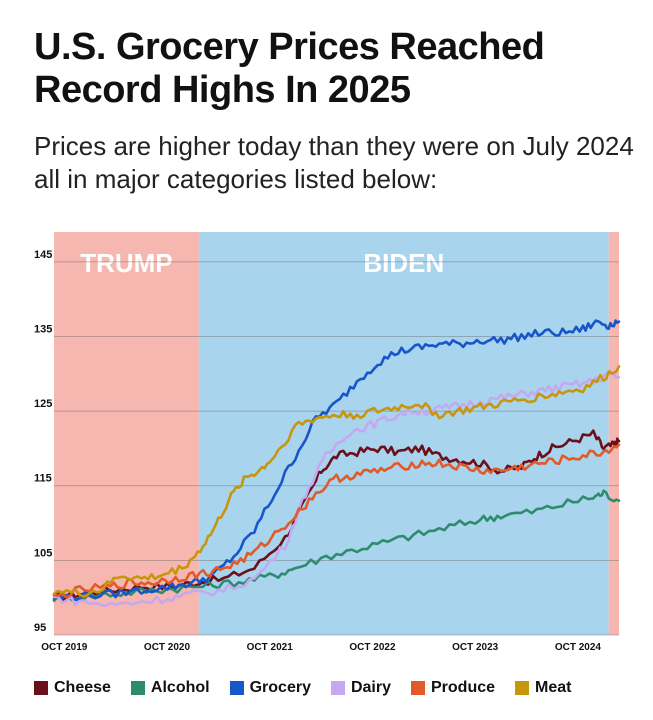 This screenshot has width=653, height=720. I want to click on legend-label: Produce, so click(463, 687).